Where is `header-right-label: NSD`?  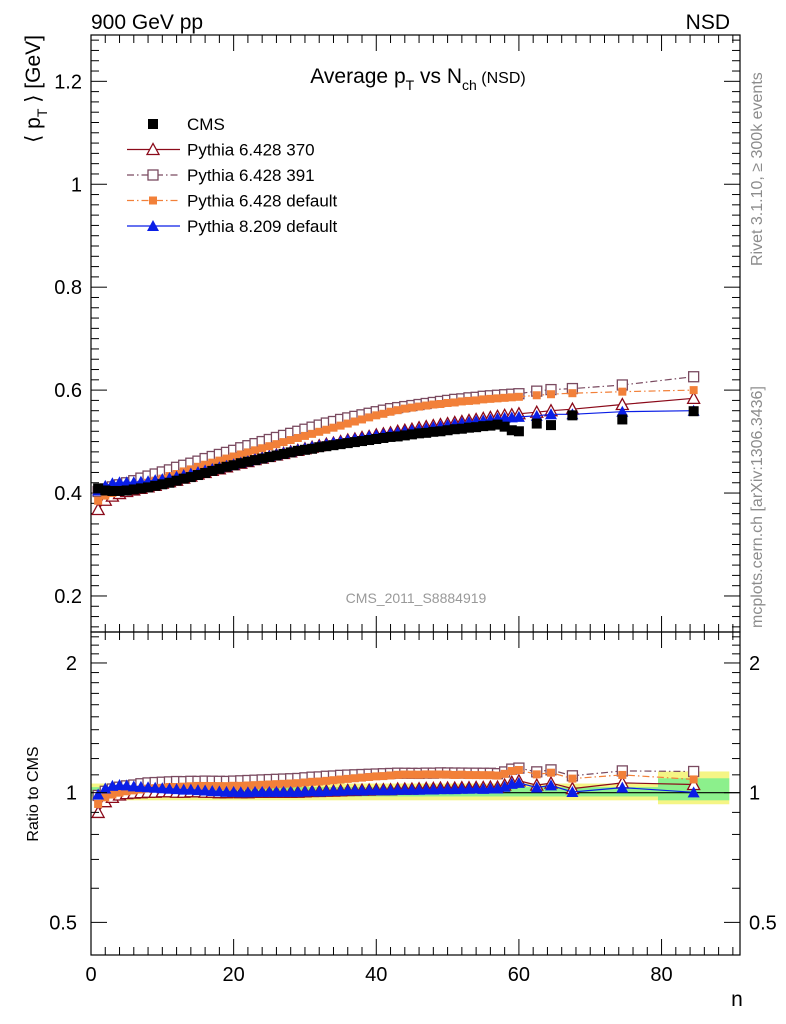 header-right-label: NSD is located at coordinates (708, 22).